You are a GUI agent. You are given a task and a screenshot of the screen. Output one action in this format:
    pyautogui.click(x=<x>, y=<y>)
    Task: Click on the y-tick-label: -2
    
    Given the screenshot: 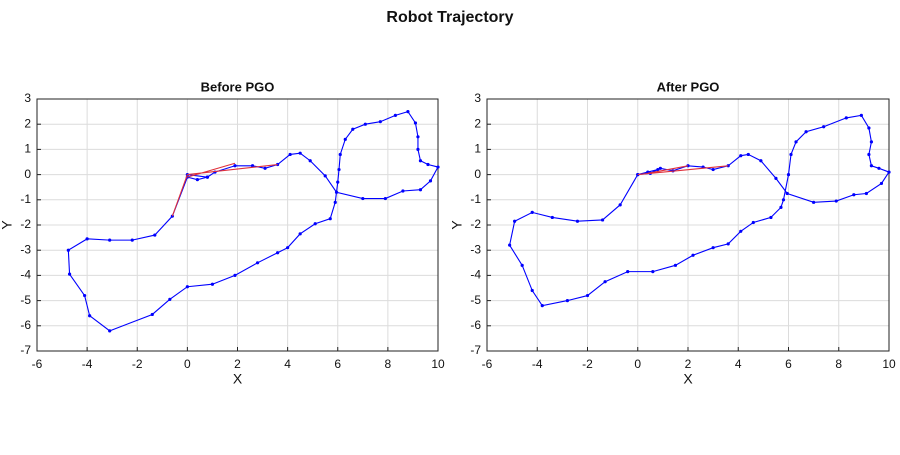 What is the action you would take?
    pyautogui.click(x=25, y=224)
    